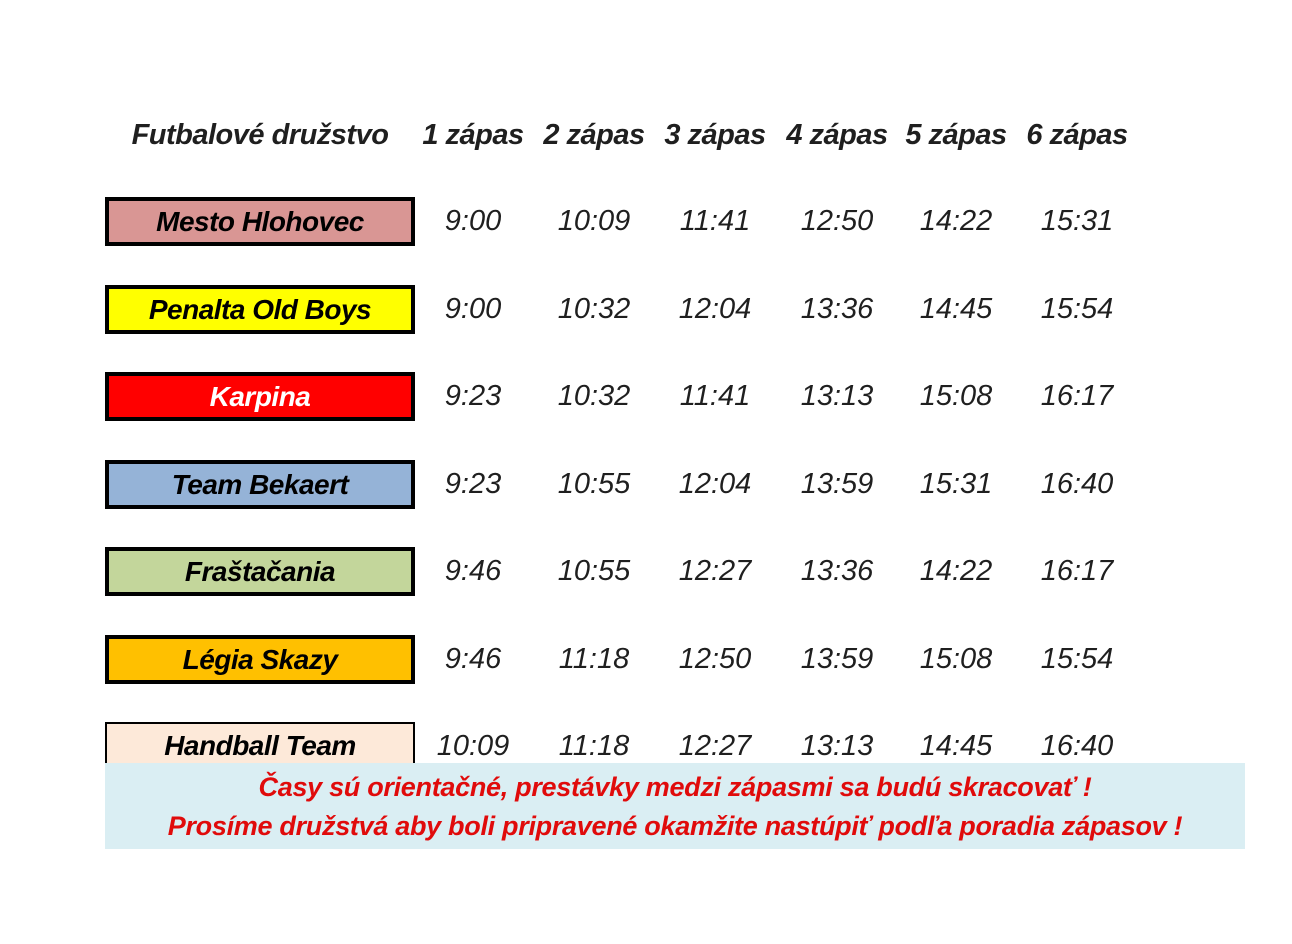 This screenshot has width=1292, height=944. Describe the element at coordinates (956, 135) in the screenshot. I see `column-header-match-5: 5 zápas` at that location.